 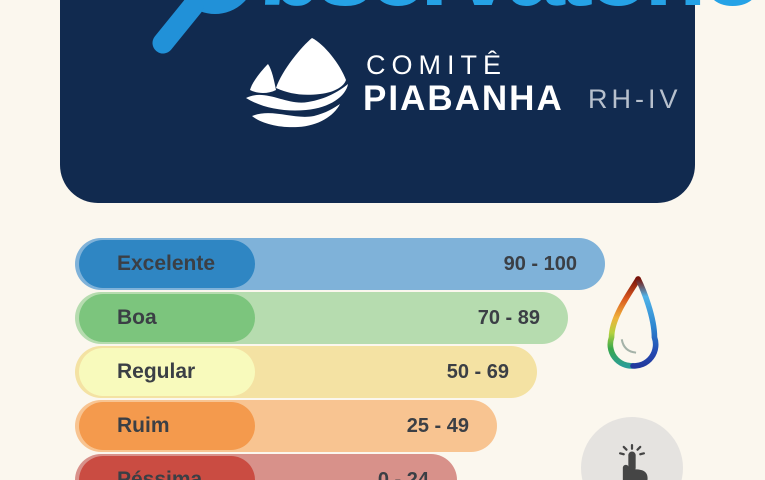 I want to click on legend-pill-label: Ruim, so click(x=167, y=426).